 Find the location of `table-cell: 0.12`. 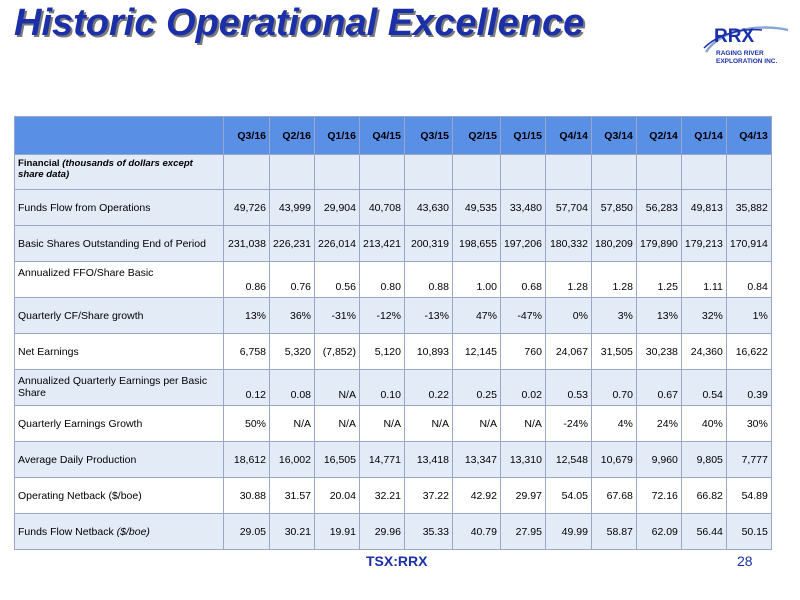

table-cell: 0.12 is located at coordinates (246, 387).